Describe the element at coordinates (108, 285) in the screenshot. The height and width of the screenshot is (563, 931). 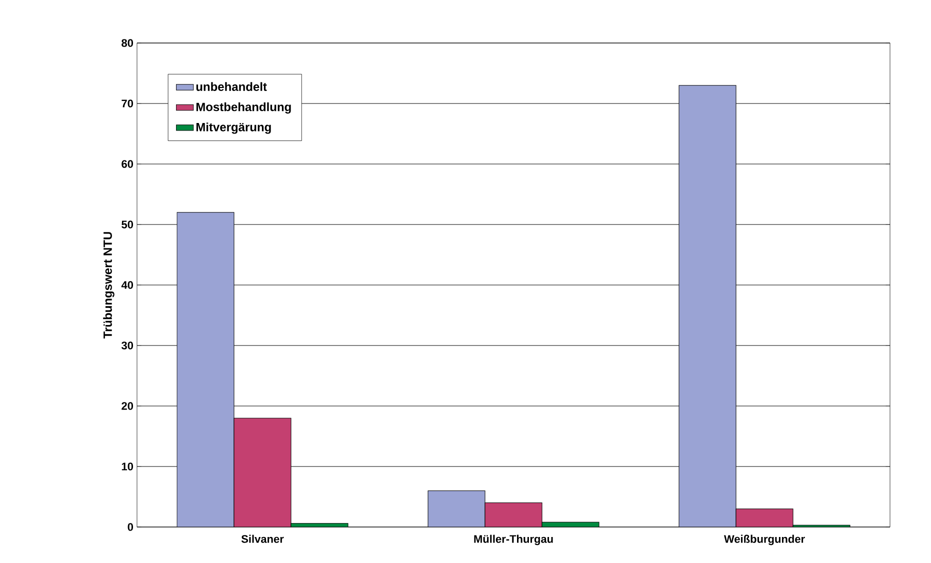
I see `y-axis-title: Trübungswert NTU` at that location.